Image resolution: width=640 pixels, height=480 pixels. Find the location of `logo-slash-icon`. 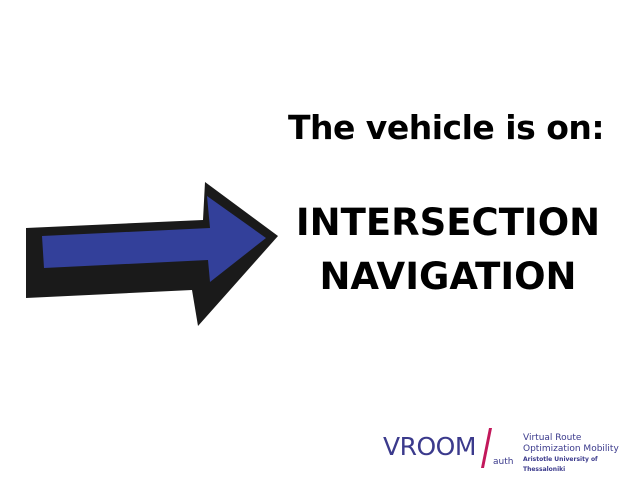

logo-slash-icon is located at coordinates (486, 448).